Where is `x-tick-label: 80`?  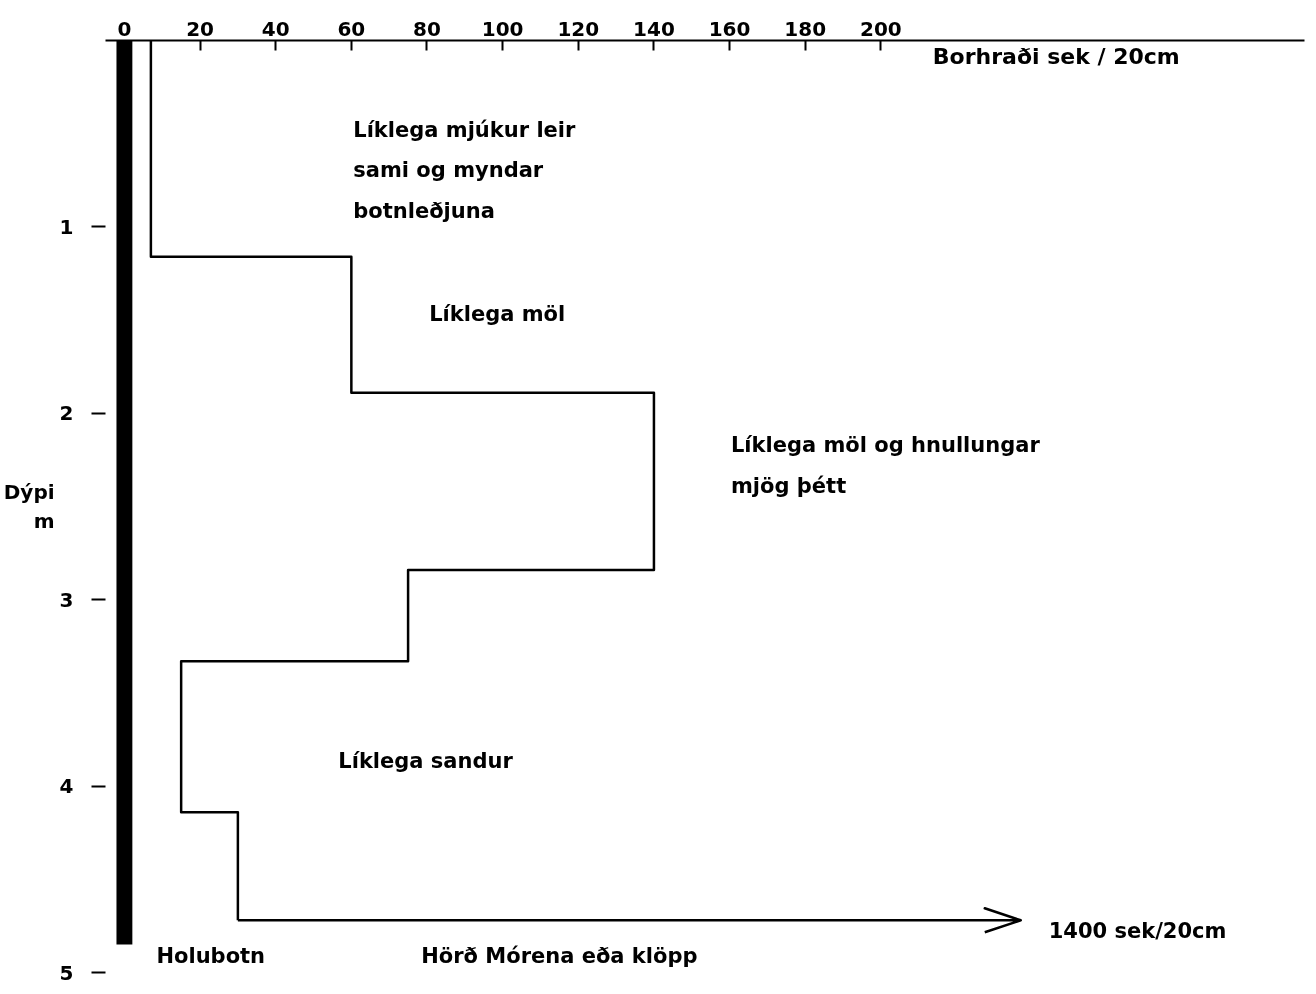
x-tick-label: 80 is located at coordinates (427, 28).